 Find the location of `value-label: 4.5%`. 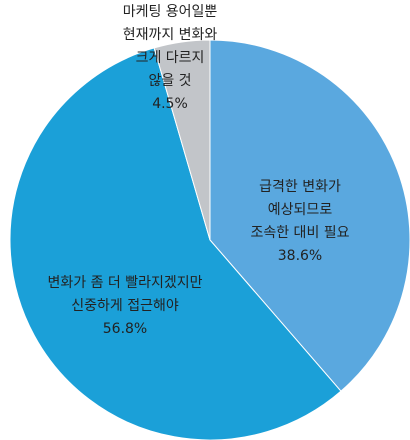

value-label: 4.5% is located at coordinates (170, 104).